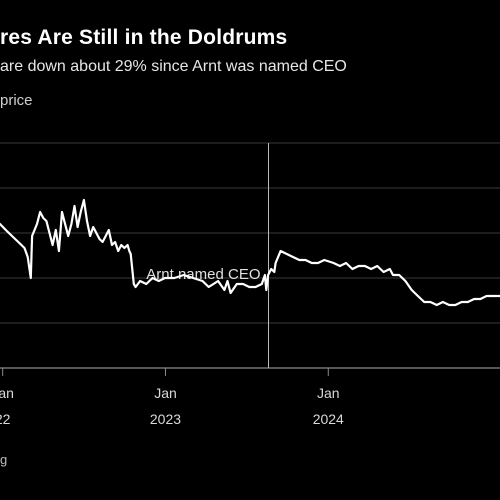 The image size is (500, 500). Describe the element at coordinates (144, 37) in the screenshot. I see `chart-title: res Are Still in the Doldrums` at that location.